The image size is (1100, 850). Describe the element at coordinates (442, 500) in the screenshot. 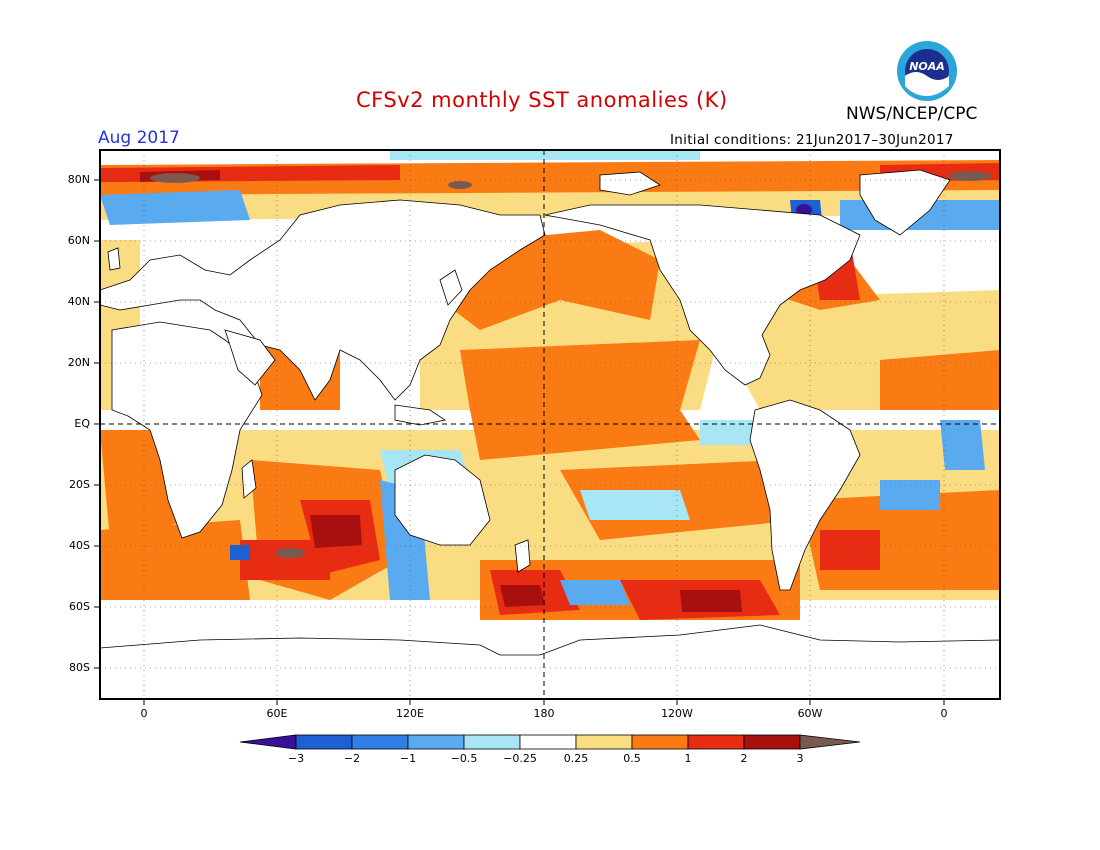

I see `australia-landmass` at that location.